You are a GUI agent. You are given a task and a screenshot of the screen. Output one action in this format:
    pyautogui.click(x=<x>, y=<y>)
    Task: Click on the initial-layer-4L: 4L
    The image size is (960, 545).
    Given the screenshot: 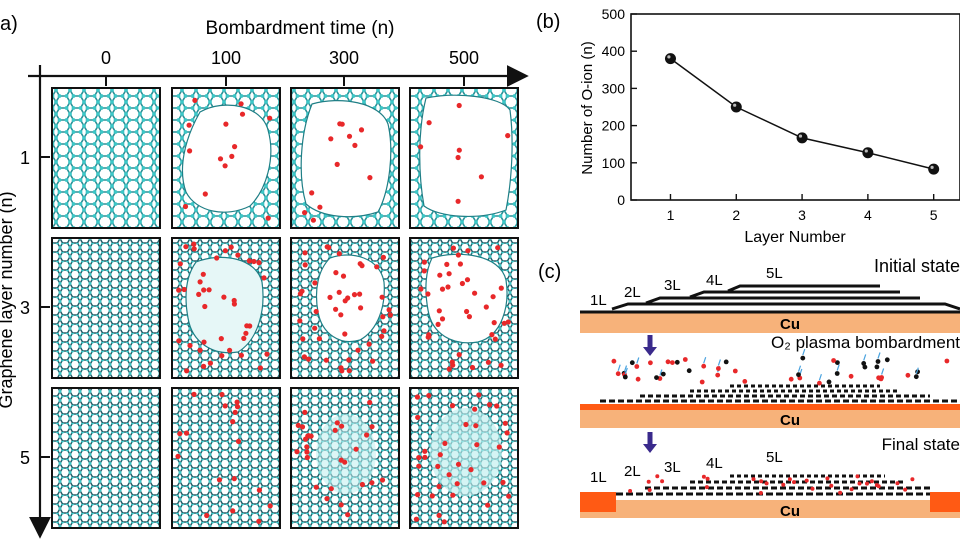 What is the action you would take?
    pyautogui.click(x=714, y=280)
    